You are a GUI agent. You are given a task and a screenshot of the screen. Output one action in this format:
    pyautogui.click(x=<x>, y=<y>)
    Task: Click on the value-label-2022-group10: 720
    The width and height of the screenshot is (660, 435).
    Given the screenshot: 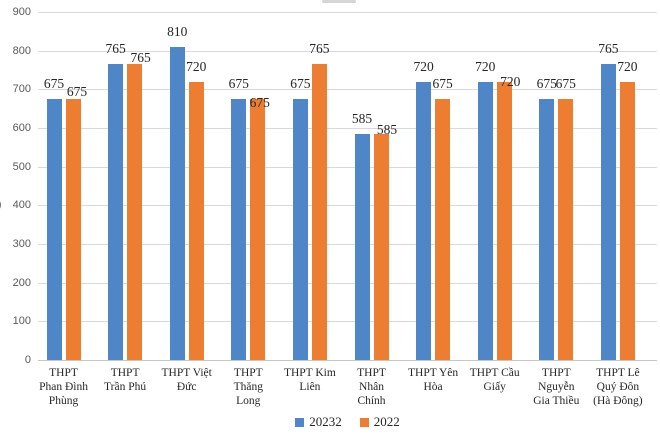 What is the action you would take?
    pyautogui.click(x=627, y=66)
    